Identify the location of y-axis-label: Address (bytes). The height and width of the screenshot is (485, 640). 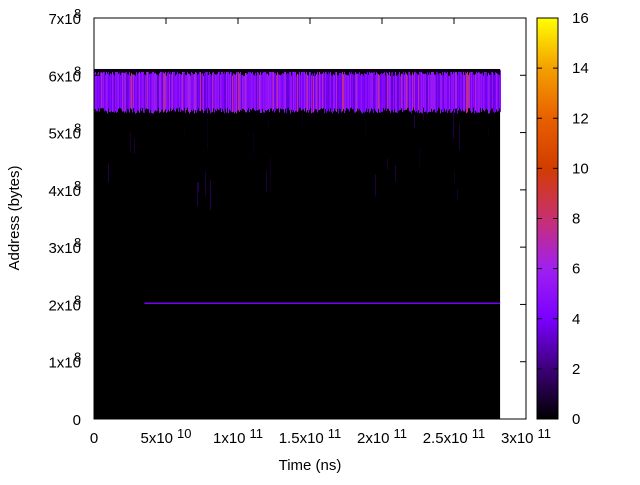
(14, 217).